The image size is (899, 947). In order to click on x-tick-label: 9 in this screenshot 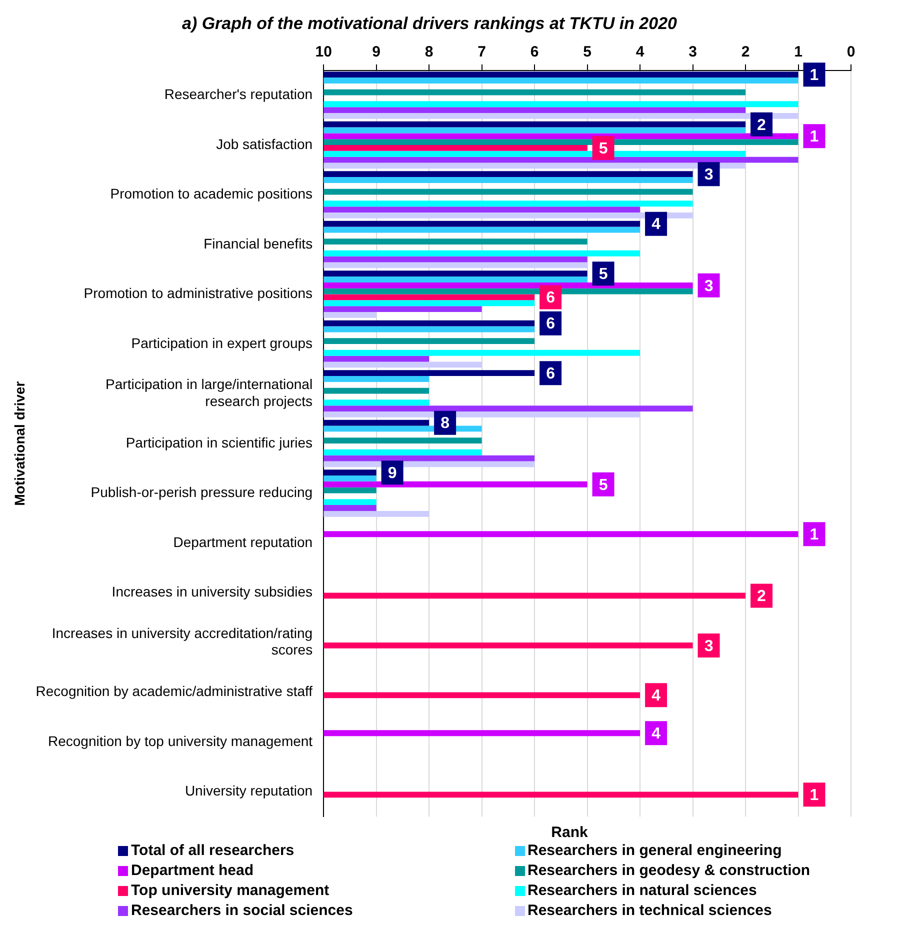, I will do `click(376, 52)`.